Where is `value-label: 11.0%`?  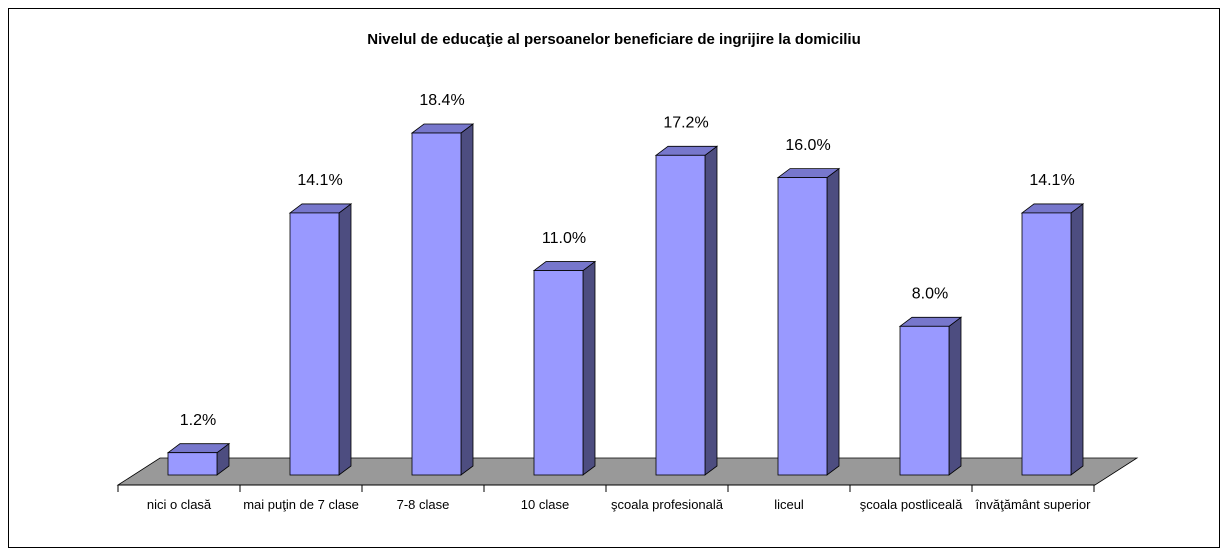
value-label: 11.0% is located at coordinates (564, 238).